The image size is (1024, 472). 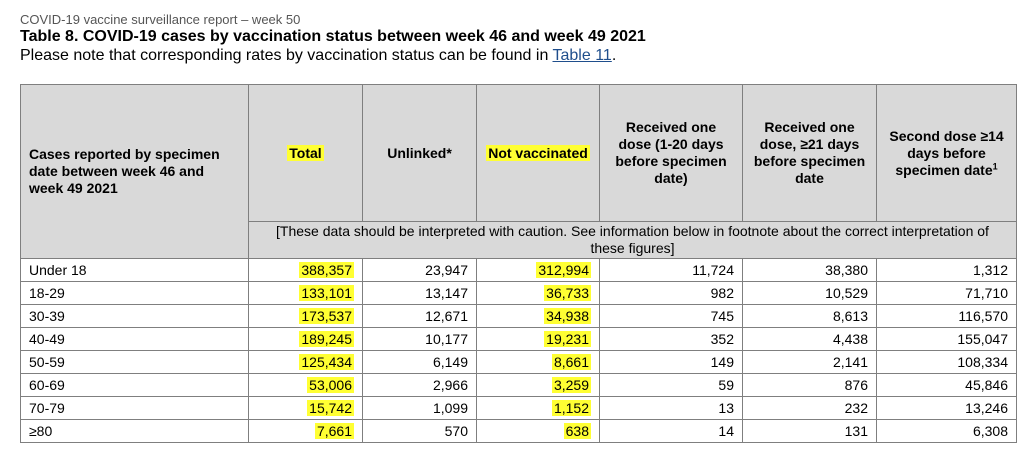 I want to click on cell-total: 125,434, so click(x=305, y=362).